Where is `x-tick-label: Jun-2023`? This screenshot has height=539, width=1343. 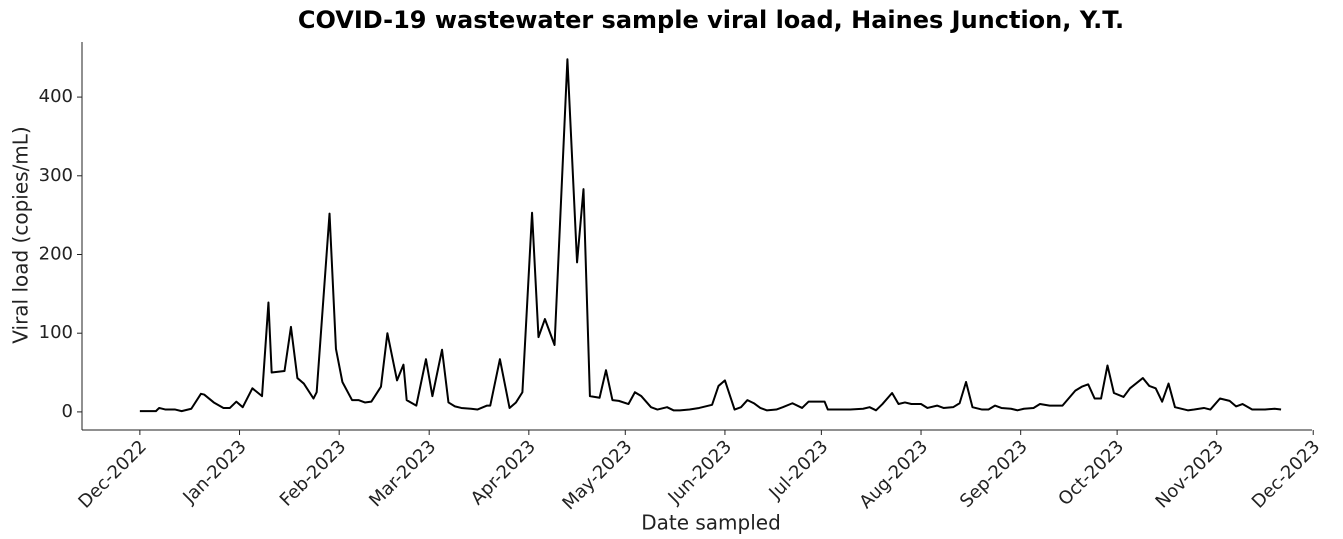
x-tick-label: Jun-2023 is located at coordinates (700, 472).